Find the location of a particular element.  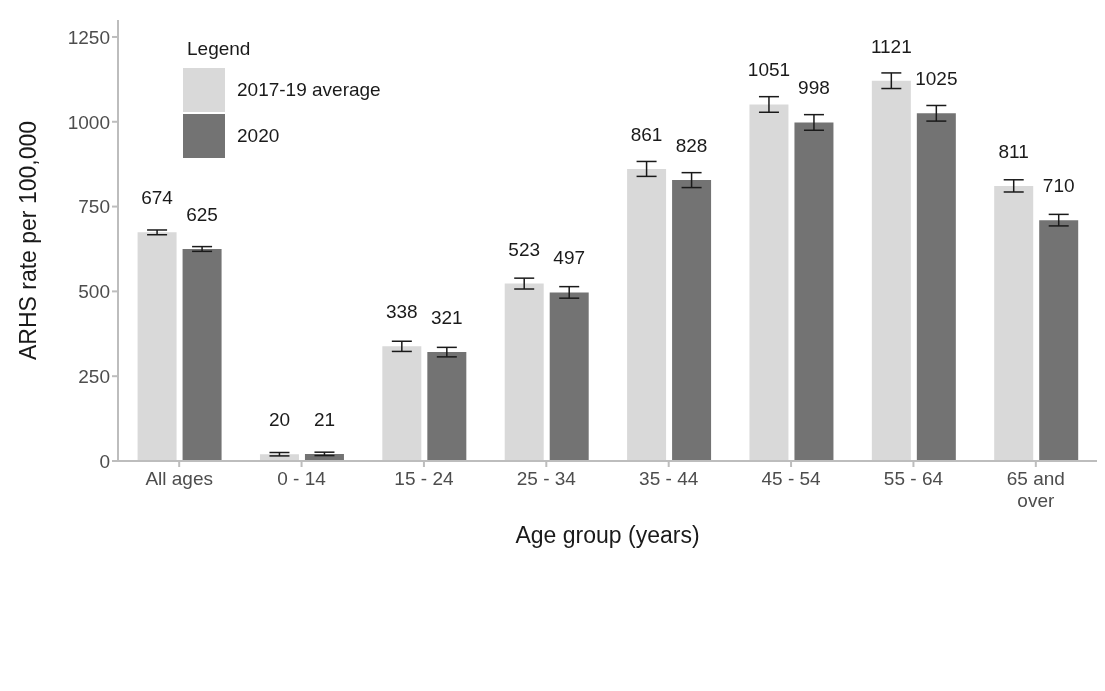

y-tick-label: 1250 is located at coordinates (88, 37).